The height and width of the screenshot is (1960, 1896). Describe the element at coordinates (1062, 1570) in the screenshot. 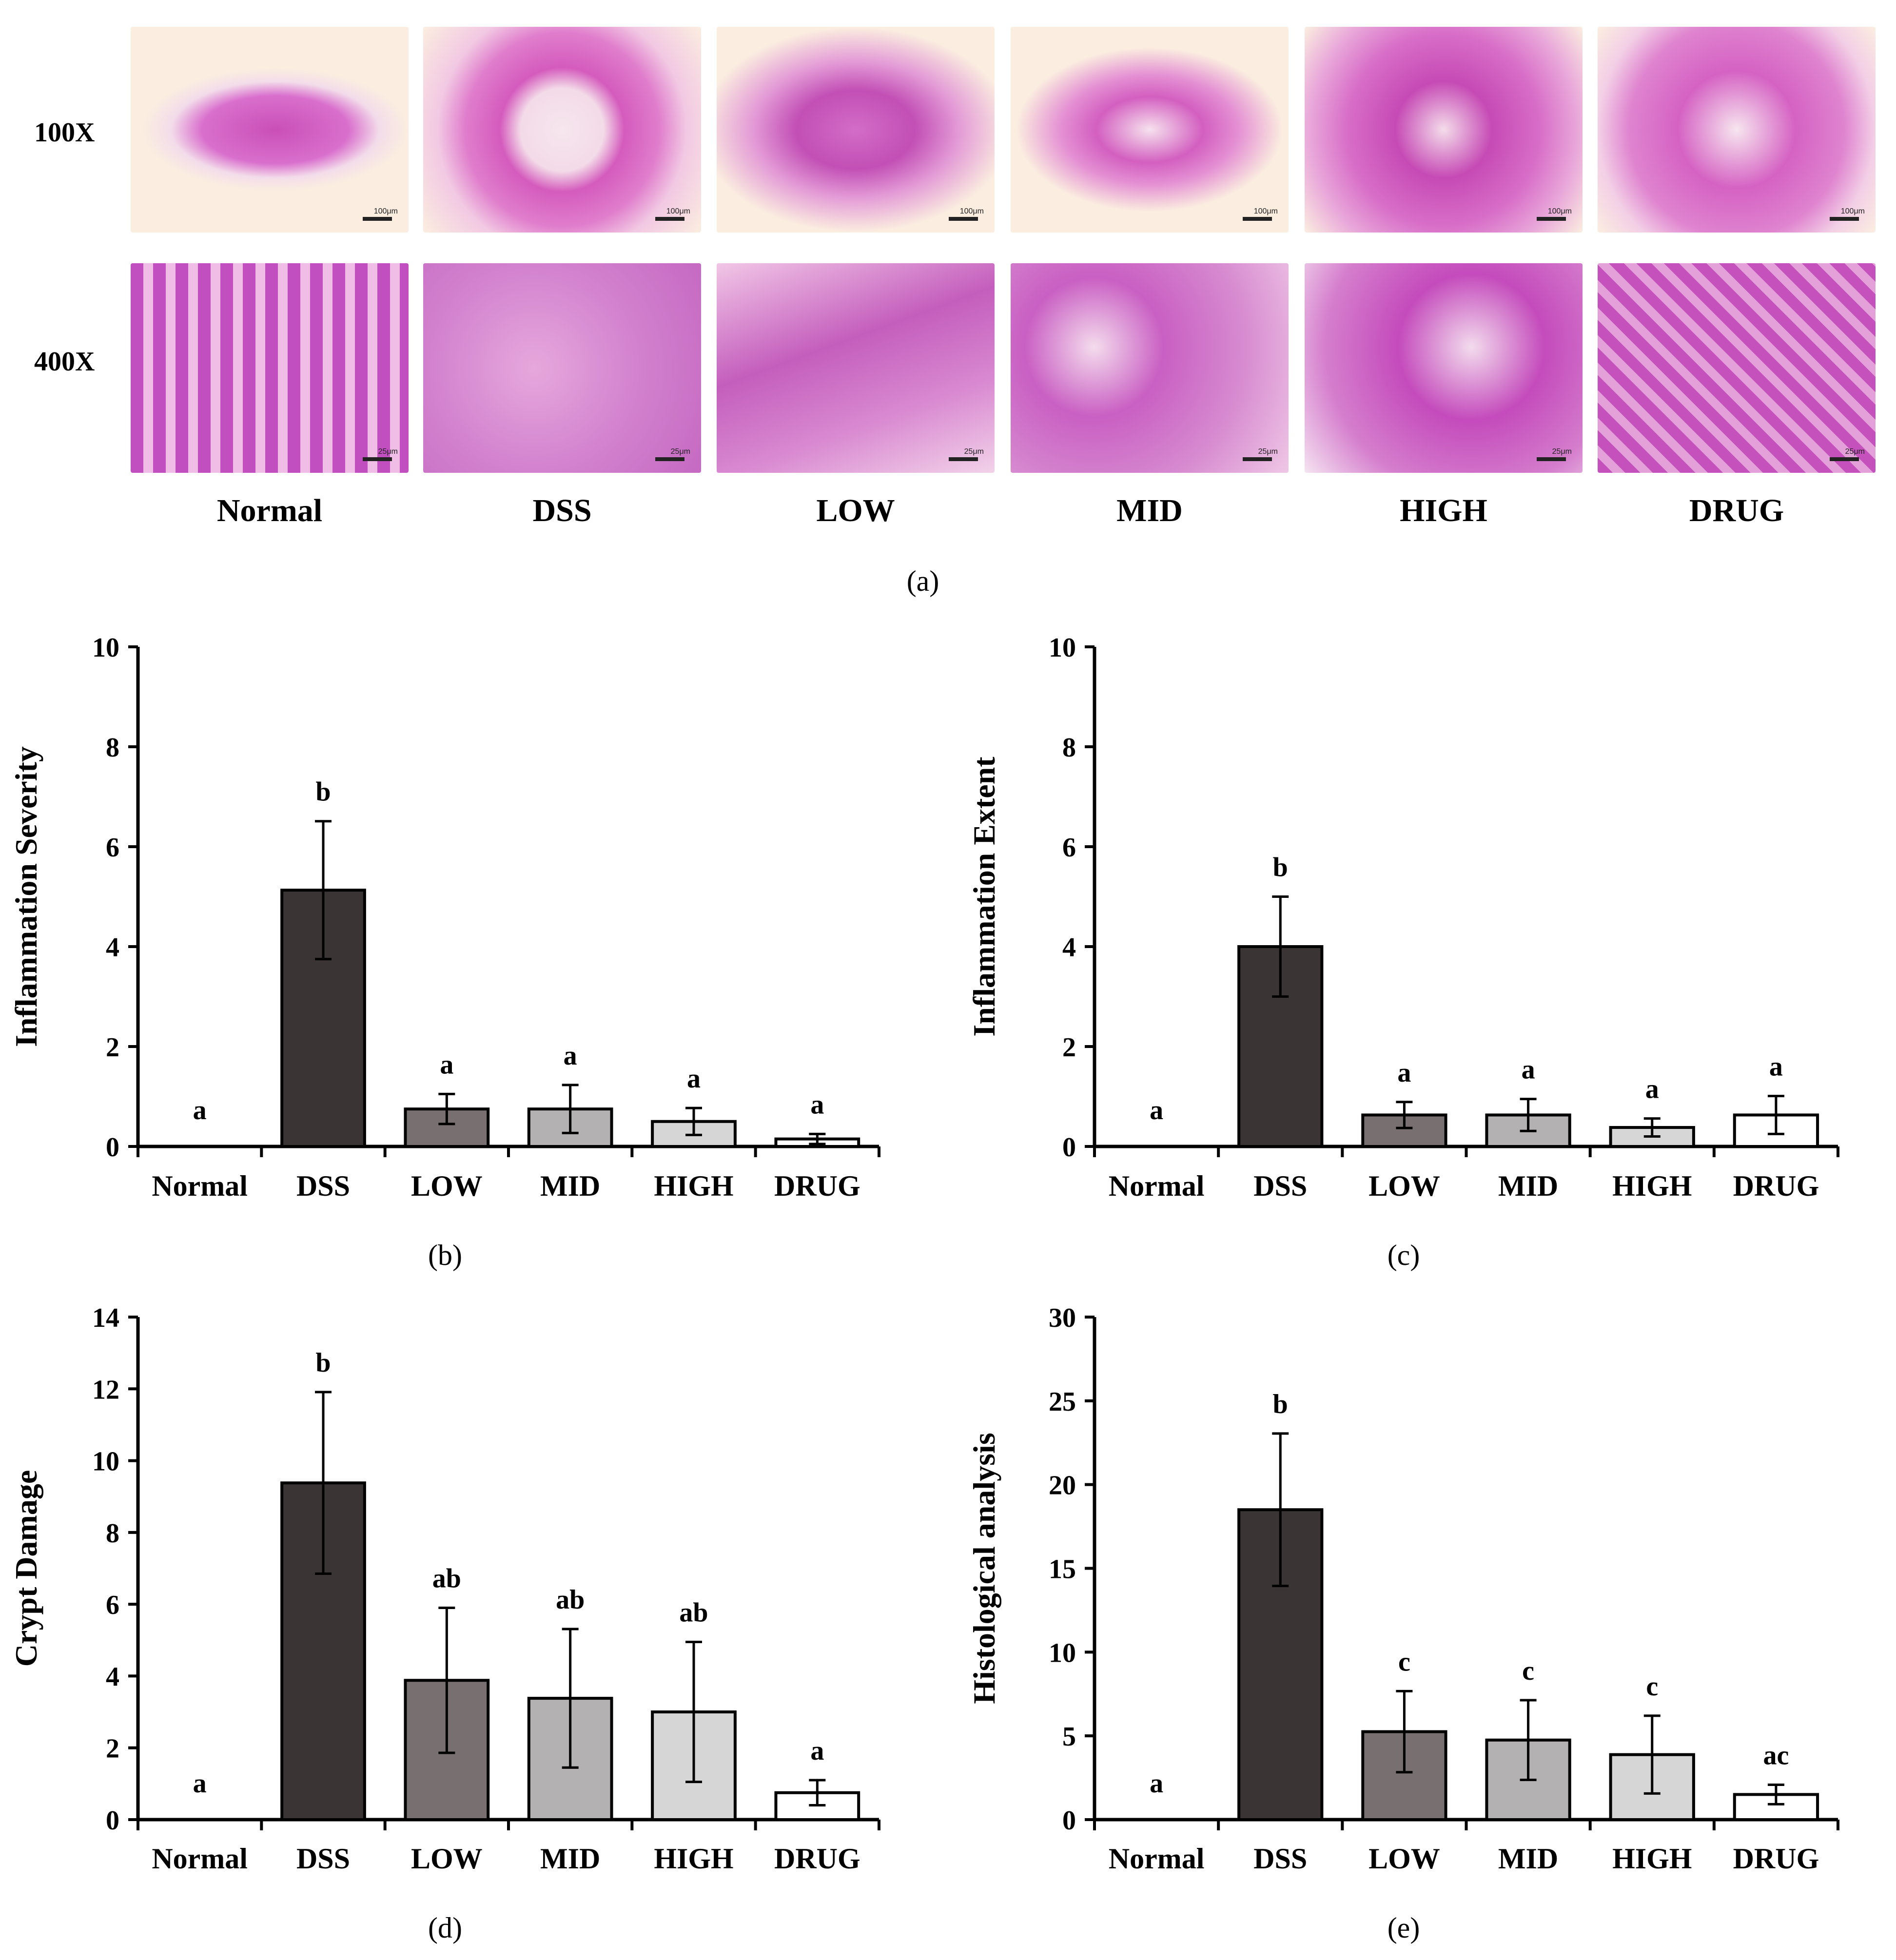

I see `y-tick-label: 15` at that location.